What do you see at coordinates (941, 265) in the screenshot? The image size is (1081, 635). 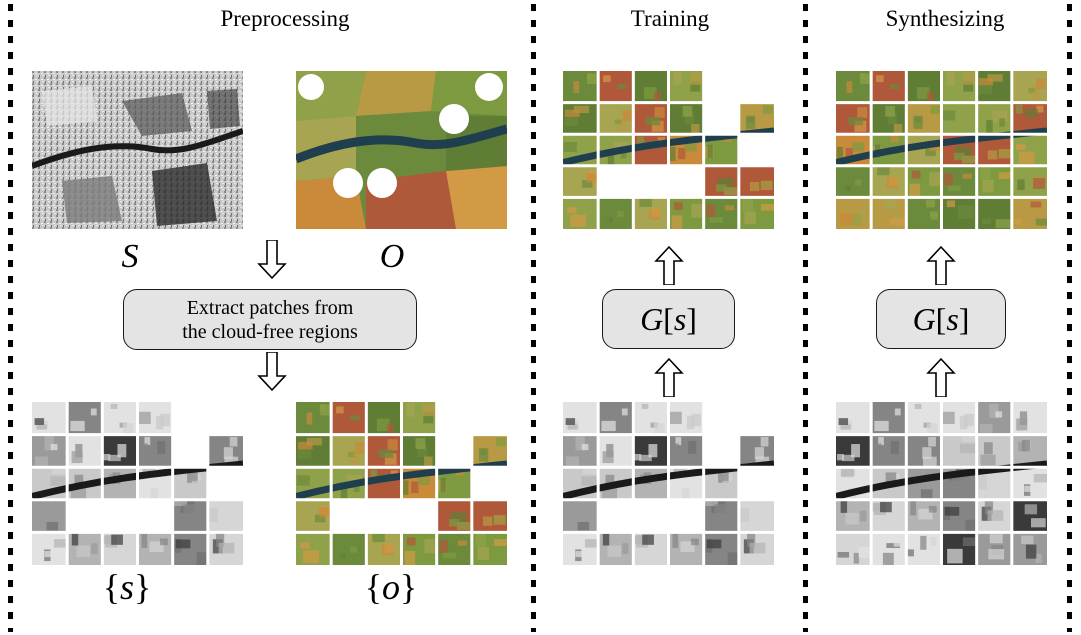 I see `up-arrow-synth-top` at bounding box center [941, 265].